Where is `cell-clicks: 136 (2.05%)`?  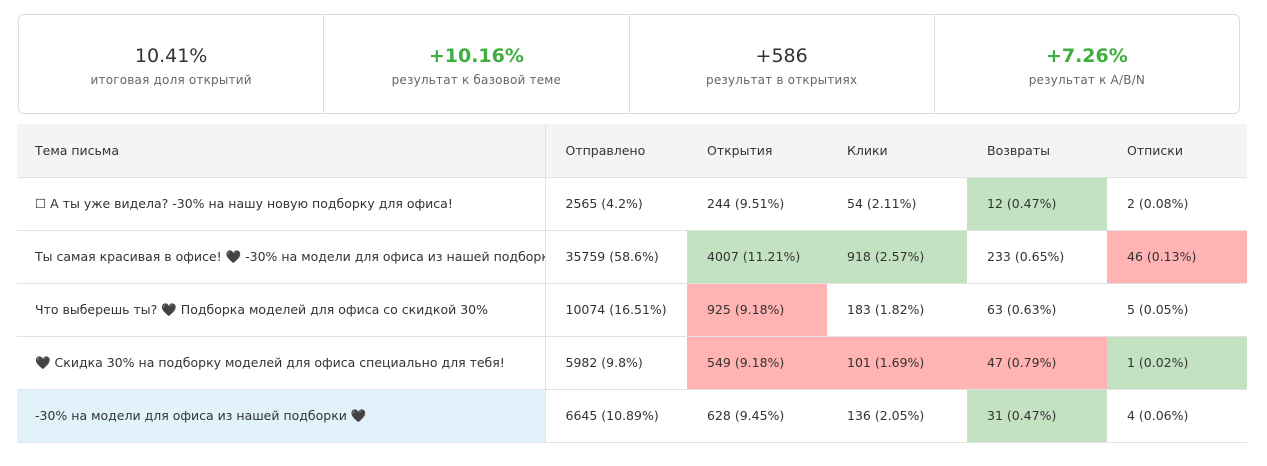
cell-clicks: 136 (2.05%) is located at coordinates (897, 416).